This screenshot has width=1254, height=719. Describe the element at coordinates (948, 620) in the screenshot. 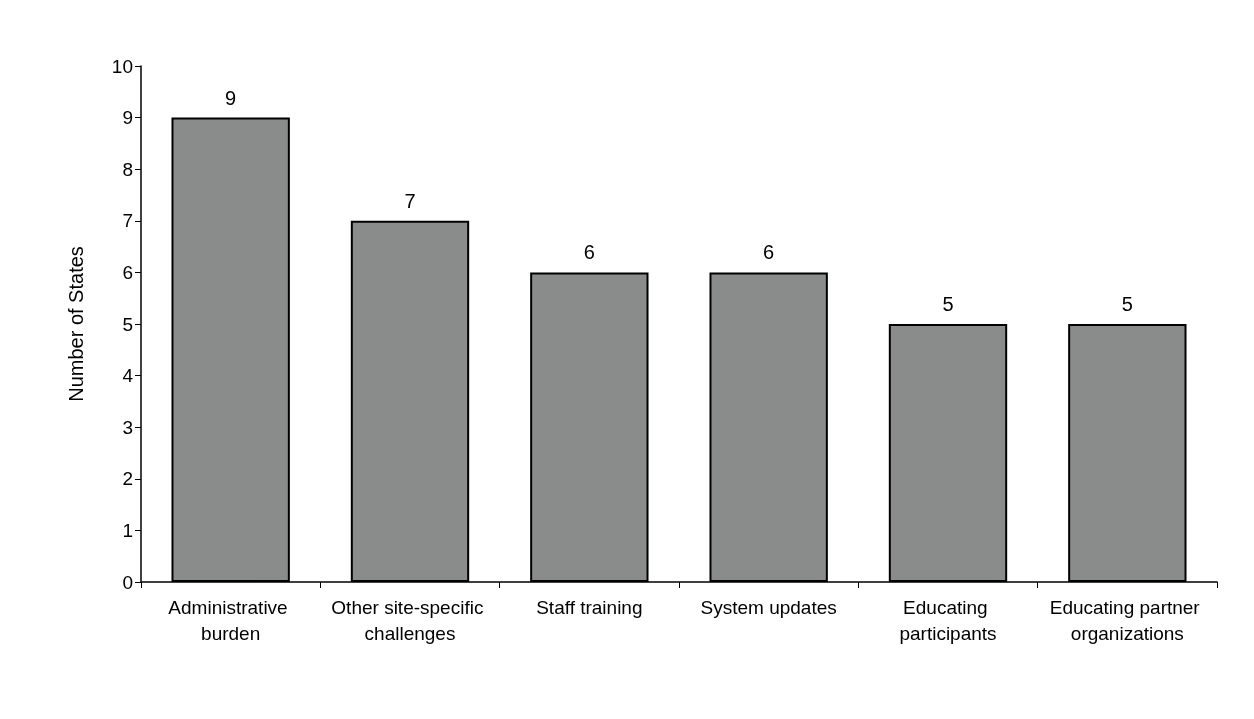

I see `x-tick-label: Educating participants` at that location.